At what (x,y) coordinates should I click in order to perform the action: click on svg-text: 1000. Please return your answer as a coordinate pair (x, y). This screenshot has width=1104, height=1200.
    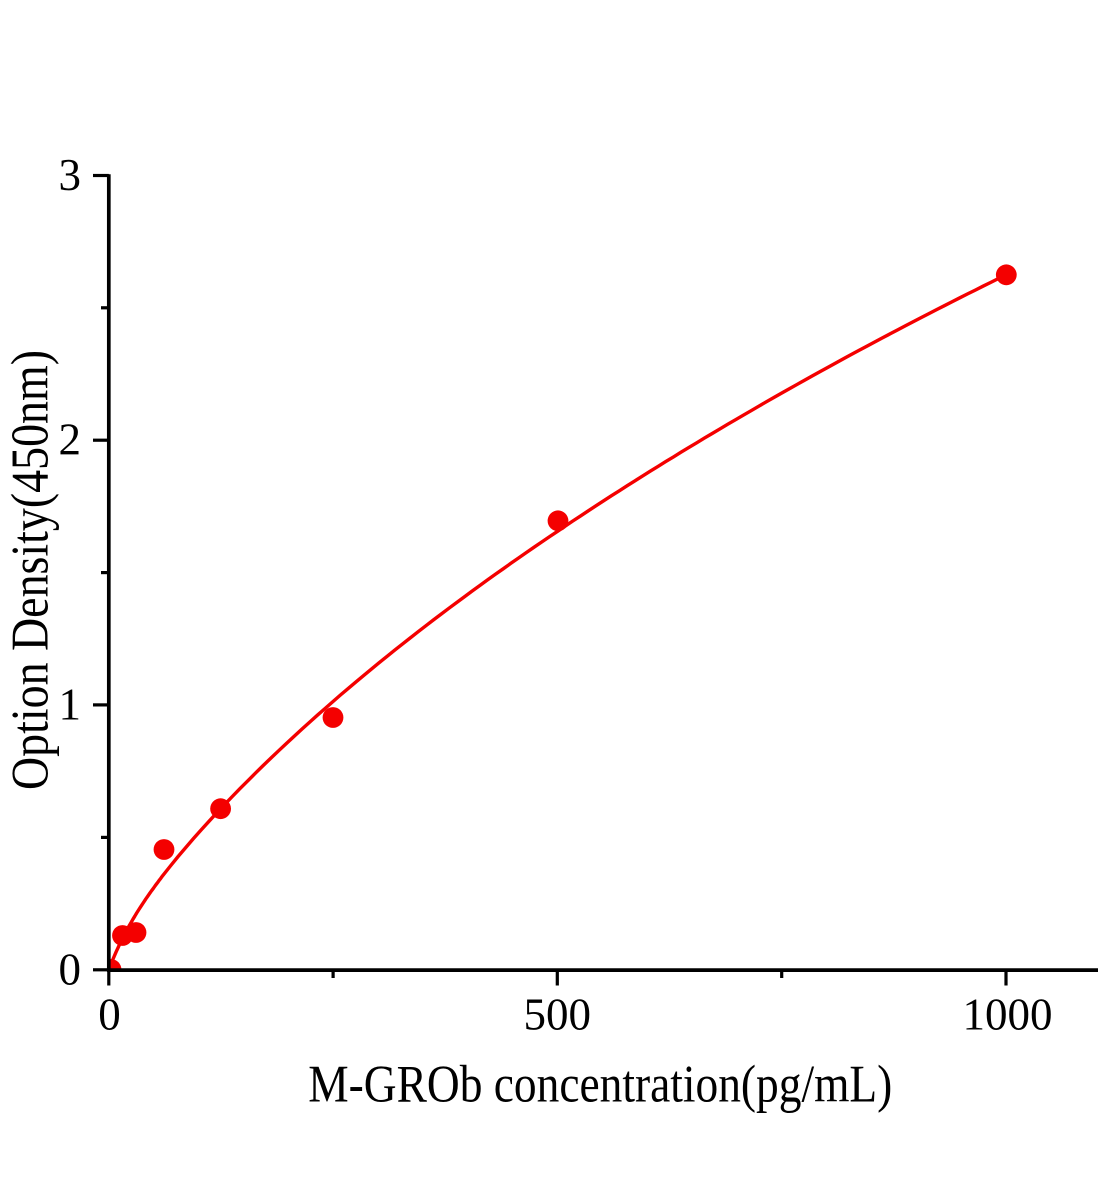
    Looking at the image, I should click on (1008, 1015).